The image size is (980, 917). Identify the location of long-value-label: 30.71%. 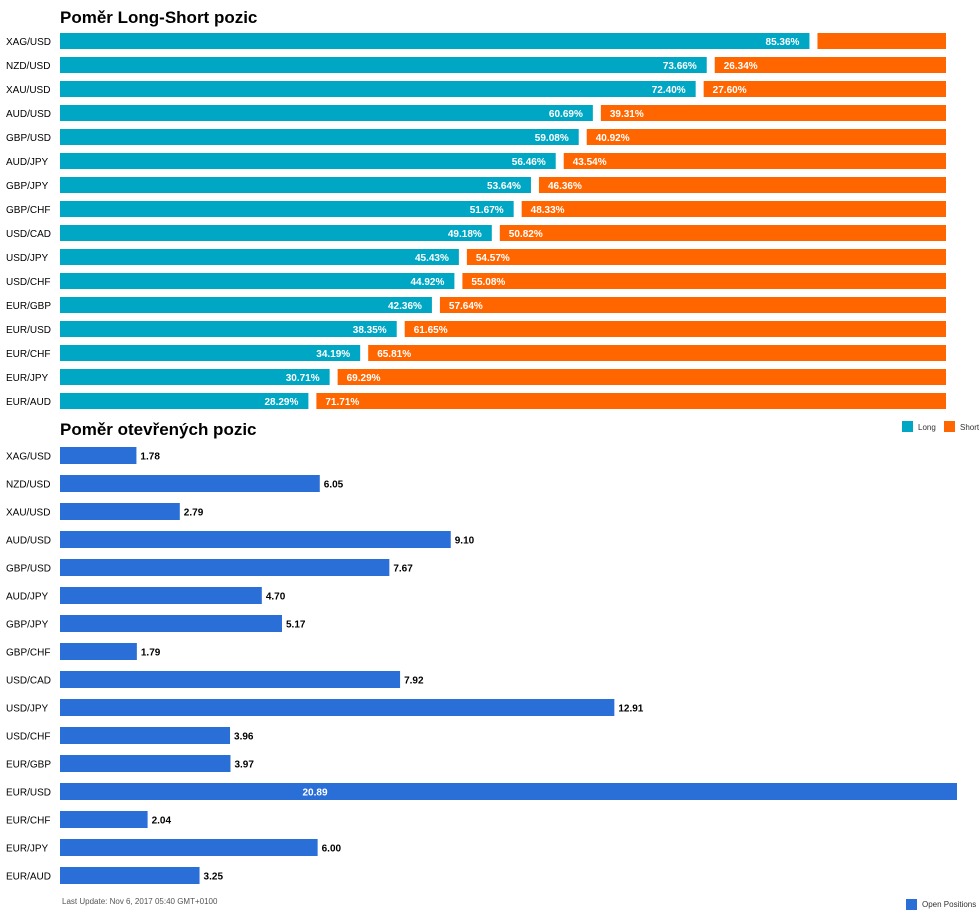
(303, 378).